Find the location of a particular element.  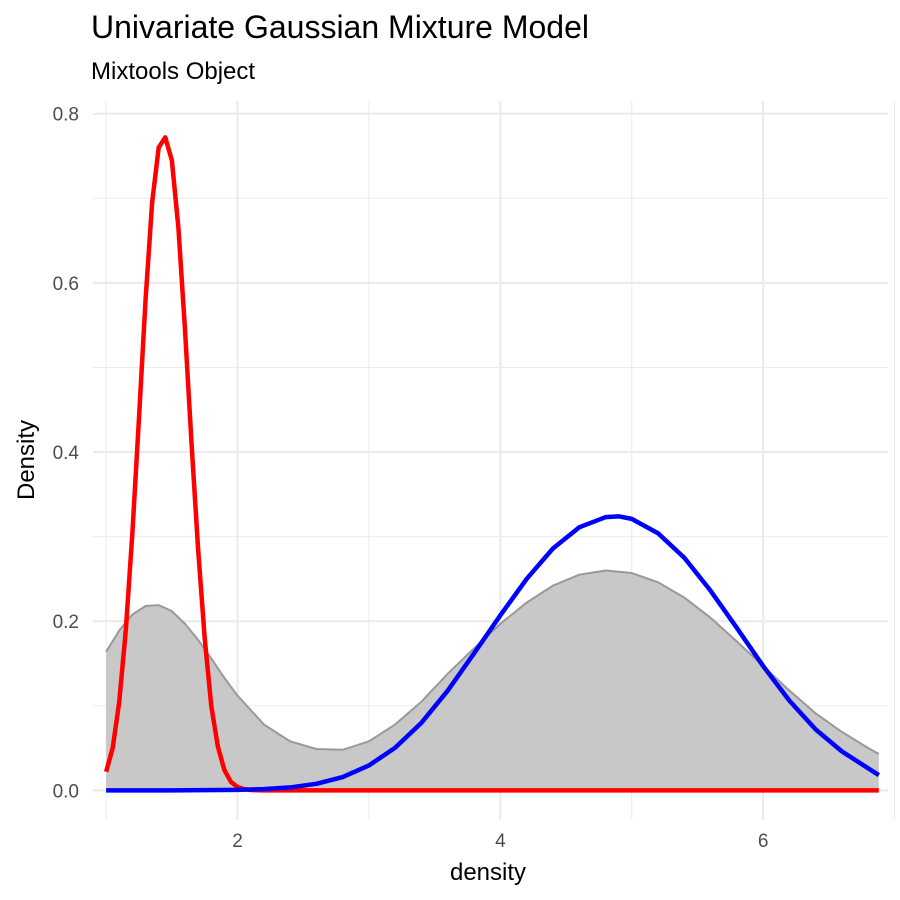

y-tick-label: 0.6 is located at coordinates (66, 284).